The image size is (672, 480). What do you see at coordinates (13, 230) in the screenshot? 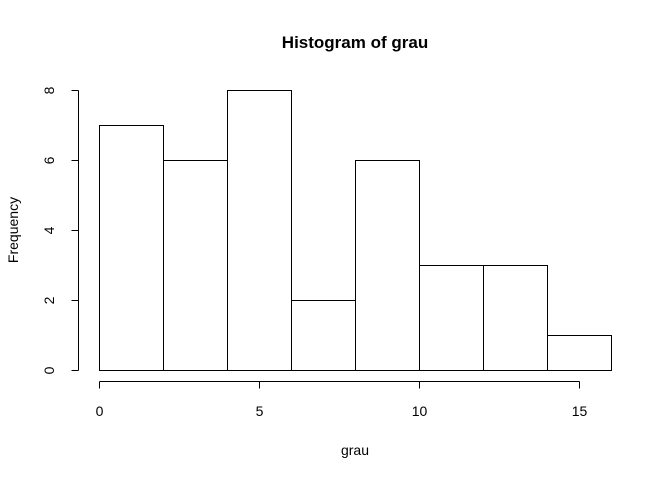
I see `y-axis-label: Frequency` at bounding box center [13, 230].